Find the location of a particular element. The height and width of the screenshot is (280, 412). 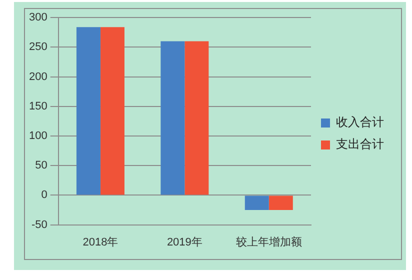

x-tick-label: 2019年 is located at coordinates (184, 242).